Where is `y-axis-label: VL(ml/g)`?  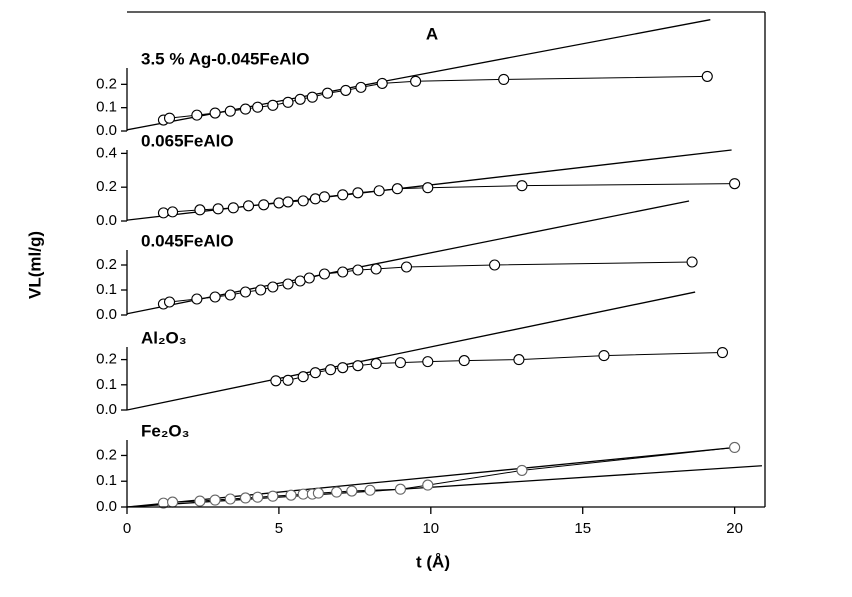 y-axis-label: VL(ml/g) is located at coordinates (34, 265).